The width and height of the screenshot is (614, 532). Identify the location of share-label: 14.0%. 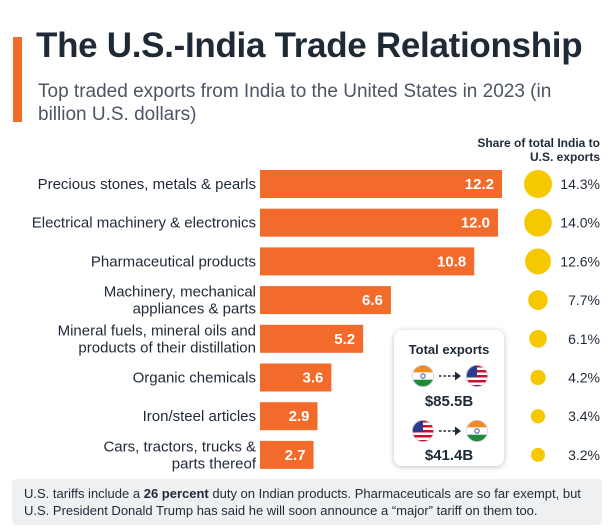
(580, 223).